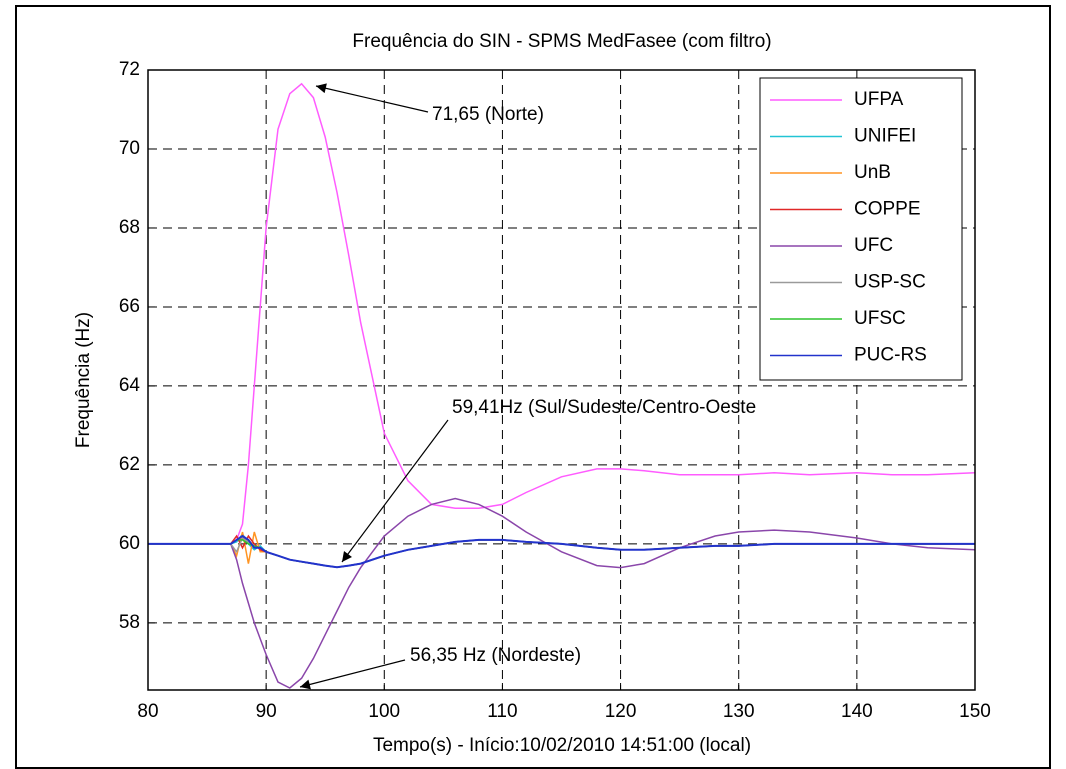  Describe the element at coordinates (857, 711) in the screenshot. I see `x-tick-label: 140` at that location.